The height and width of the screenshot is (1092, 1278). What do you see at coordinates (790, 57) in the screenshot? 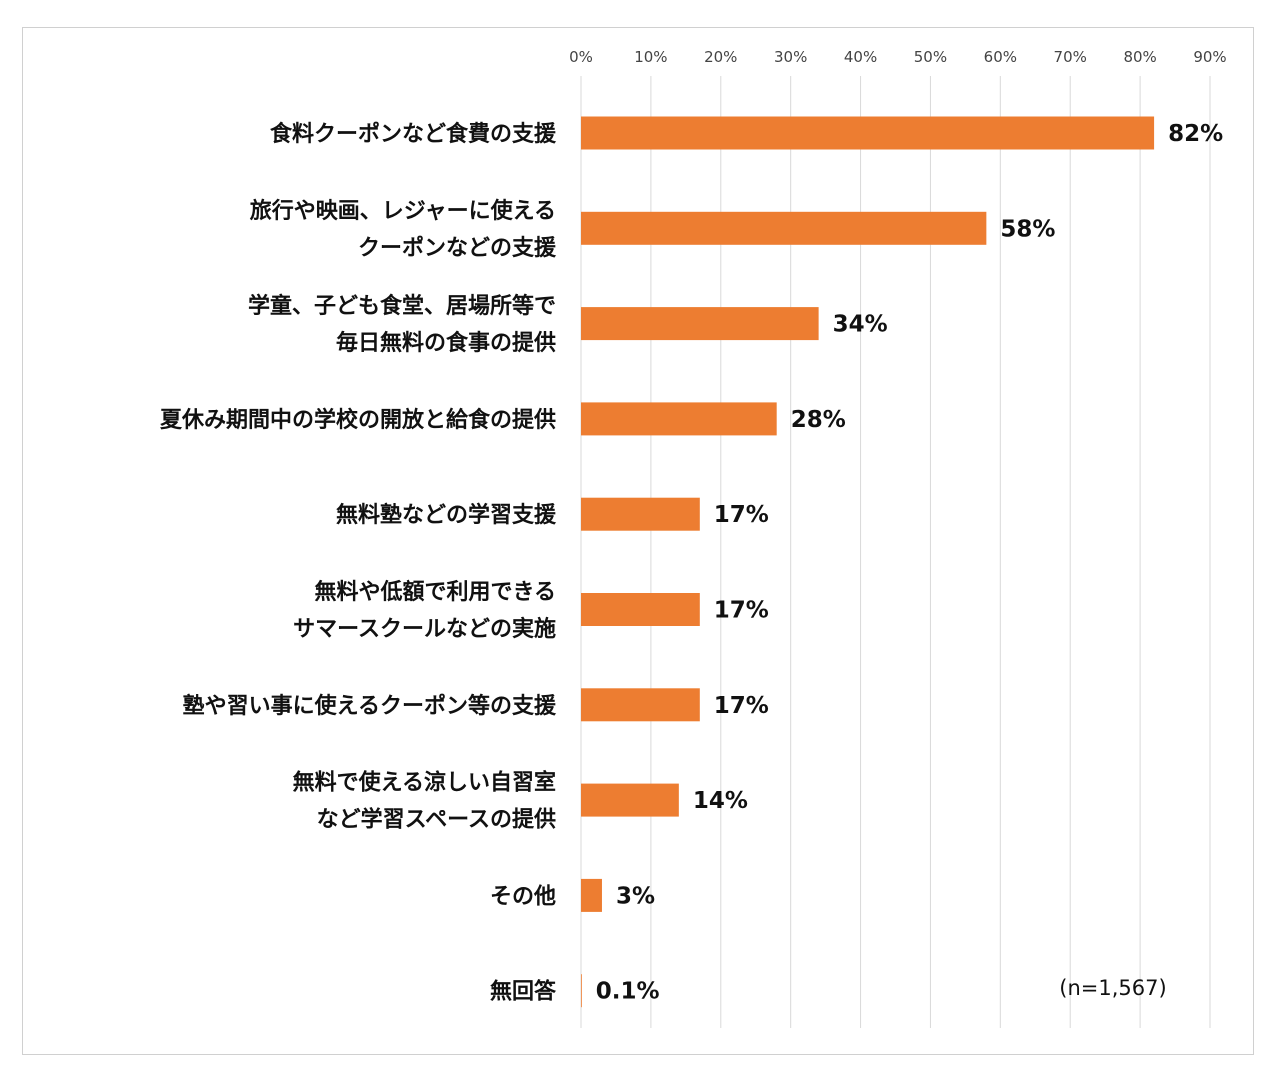
I see `x-tick-label: 30%` at bounding box center [790, 57].